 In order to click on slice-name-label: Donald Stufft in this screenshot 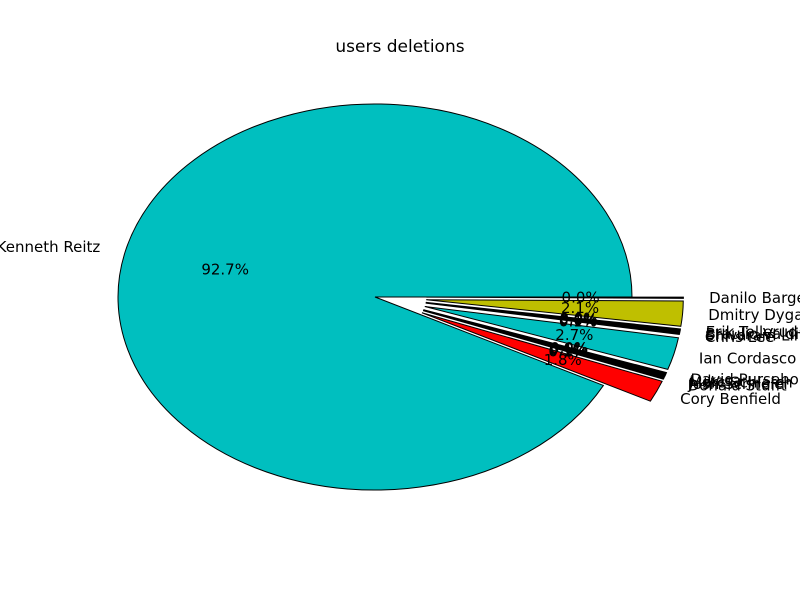, I will do `click(737, 385)`.